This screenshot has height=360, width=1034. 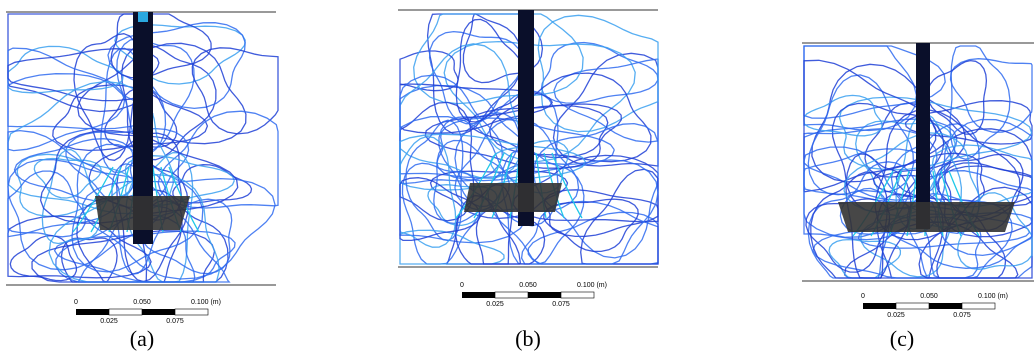 I want to click on caption-b: (b), so click(x=528, y=338).